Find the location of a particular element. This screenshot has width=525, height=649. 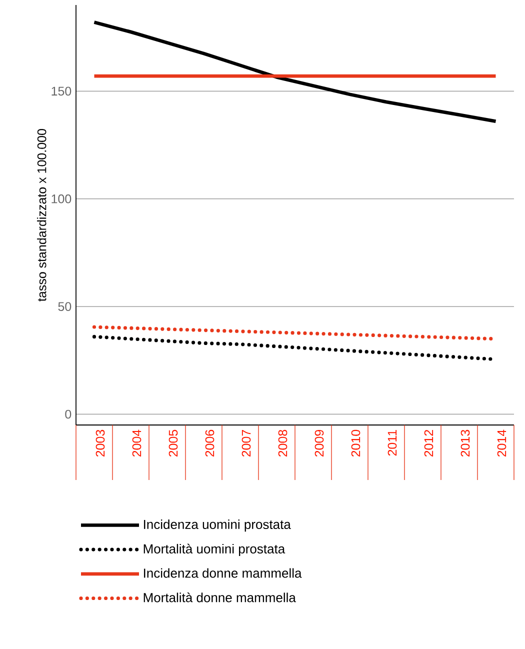

x-tick-label: 2010 is located at coordinates (355, 443).